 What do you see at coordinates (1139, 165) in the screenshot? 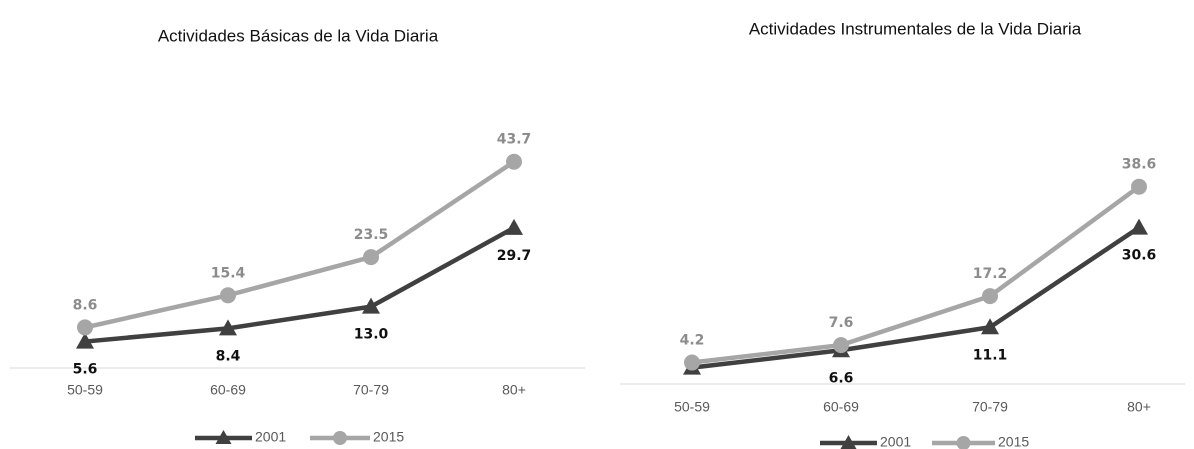
I see `data-label: 38.6` at bounding box center [1139, 165].